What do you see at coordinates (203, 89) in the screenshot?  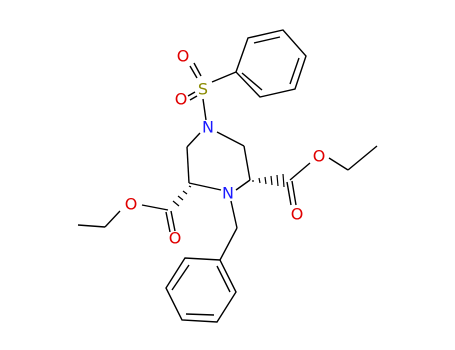 I see `atom-s: S` at bounding box center [203, 89].